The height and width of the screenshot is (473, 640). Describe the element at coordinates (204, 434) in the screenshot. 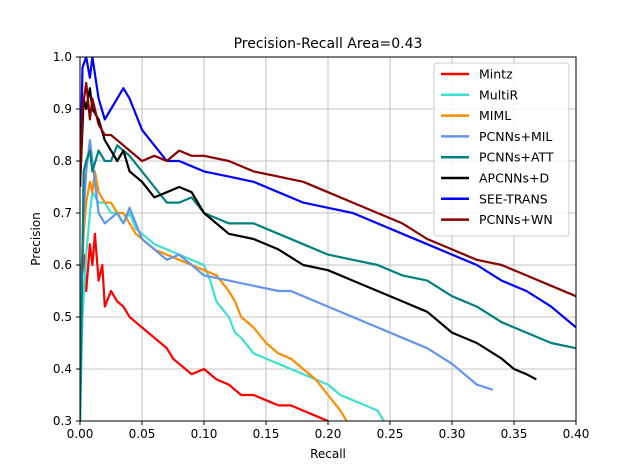

I see `x-tick-label: 0.10` at that location.